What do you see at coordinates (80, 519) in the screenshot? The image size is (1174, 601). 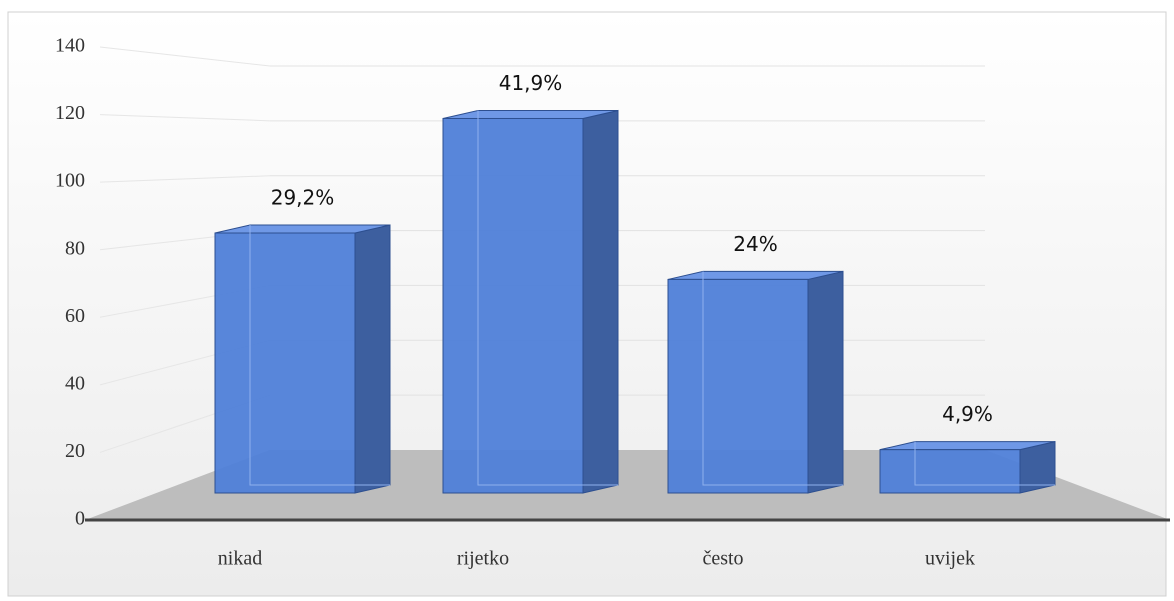 I see `y-tick-label: 0` at bounding box center [80, 519].